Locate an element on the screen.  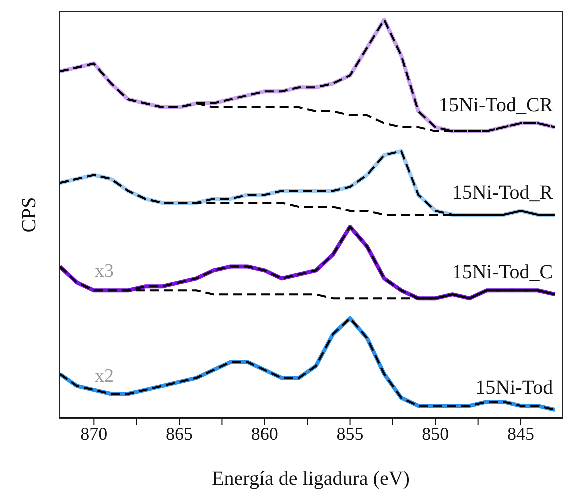
x-tick-label: 845 is located at coordinates (521, 434).